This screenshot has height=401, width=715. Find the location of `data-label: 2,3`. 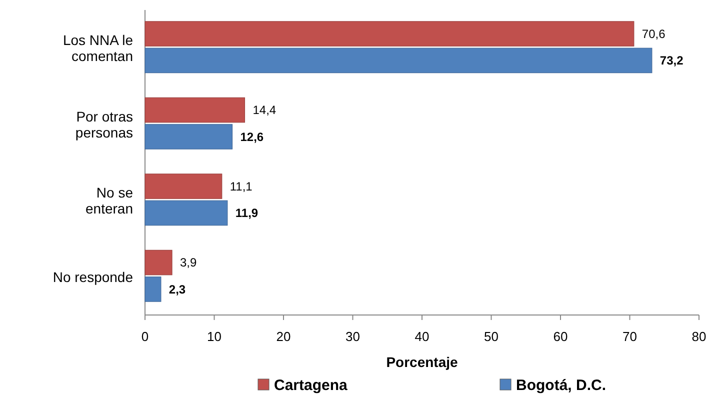

data-label: 2,3 is located at coordinates (177, 289).